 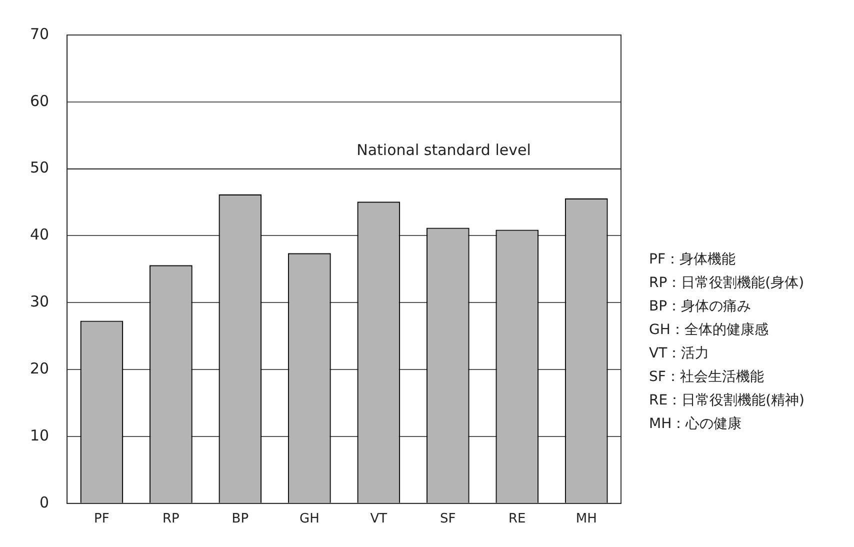 I want to click on y-tick-label: 0, so click(x=45, y=502).